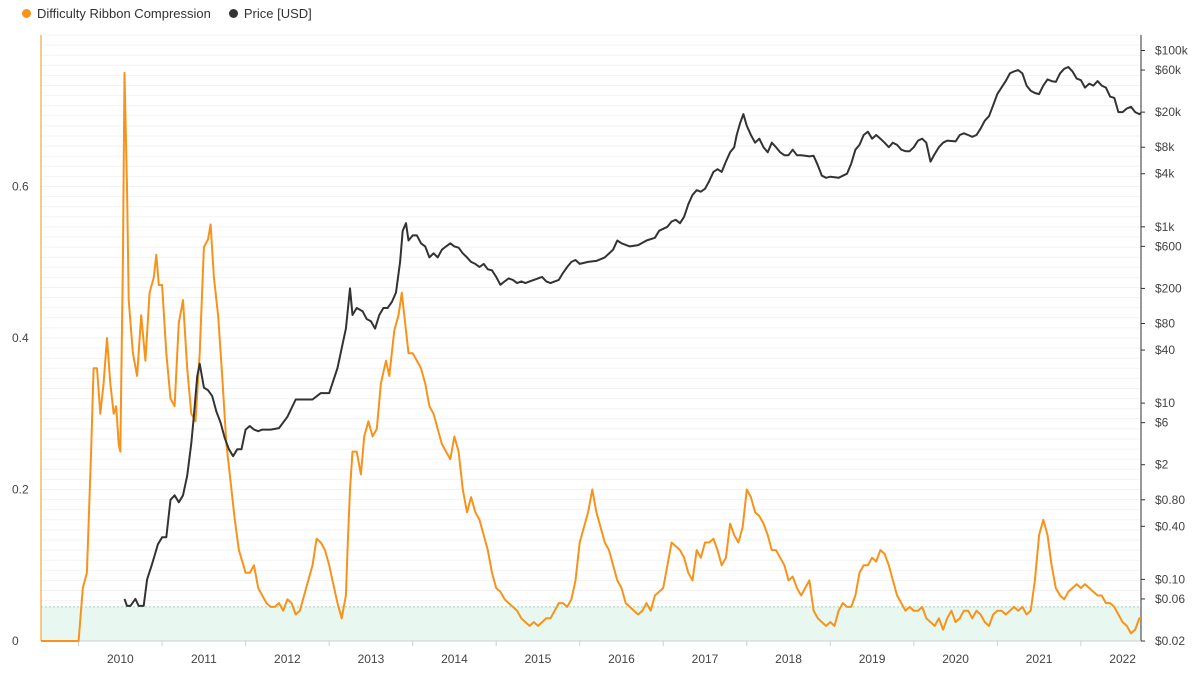  Describe the element at coordinates (1039, 659) in the screenshot. I see `x-tick-label: 2021` at that location.